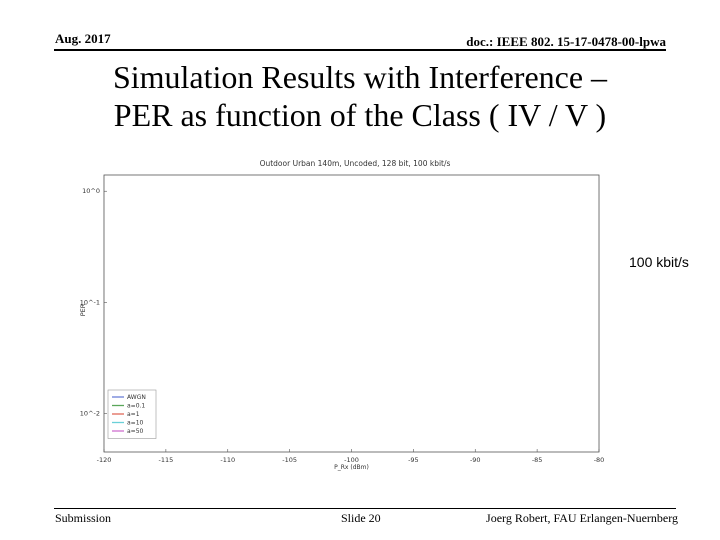 The width and height of the screenshot is (720, 540). I want to click on slide-title-line-1: Simulation Results with Interference –, so click(360, 77).